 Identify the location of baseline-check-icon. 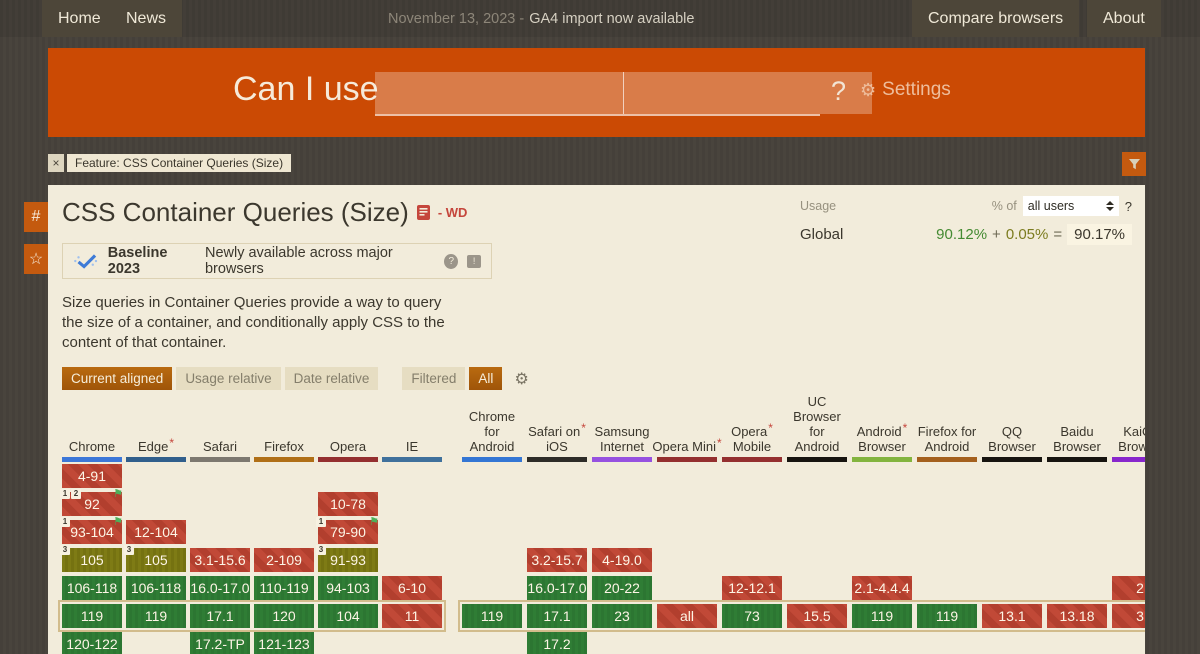
(86, 261).